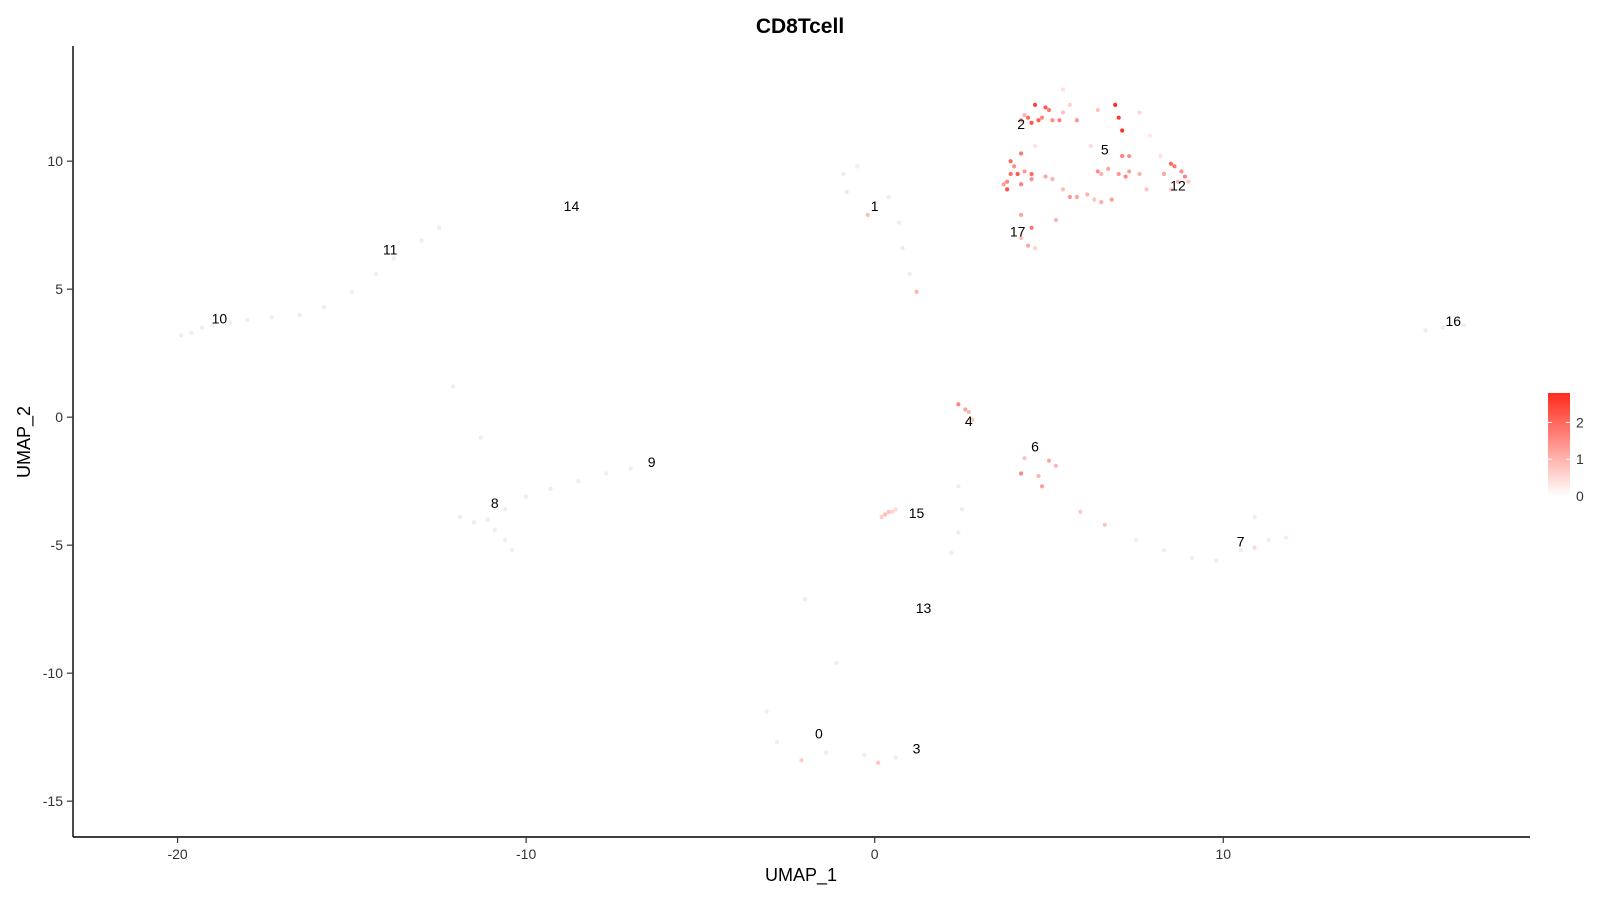 Image resolution: width=1600 pixels, height=900 pixels. What do you see at coordinates (1241, 541) in the screenshot?
I see `cluster-label: 7` at bounding box center [1241, 541].